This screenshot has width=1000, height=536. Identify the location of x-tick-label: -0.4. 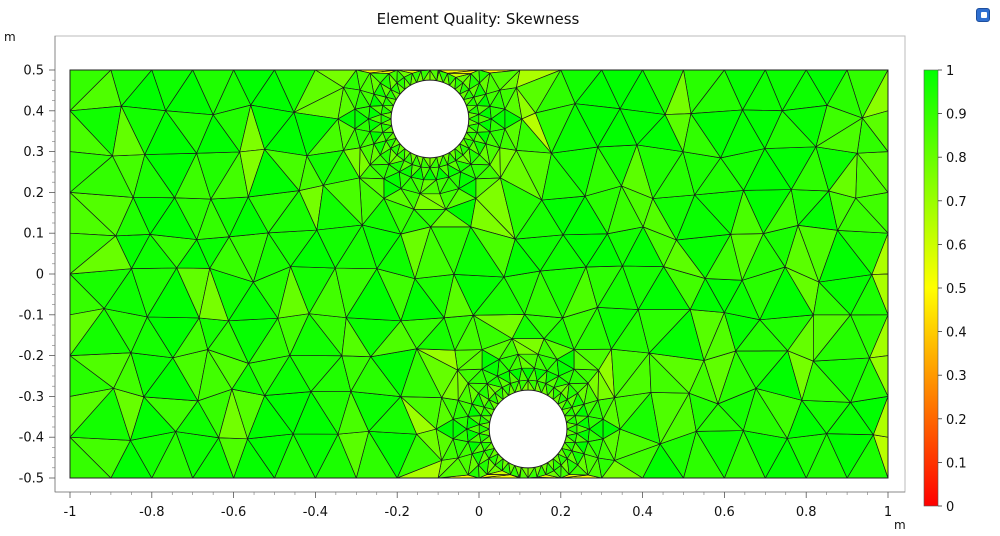
(315, 512).